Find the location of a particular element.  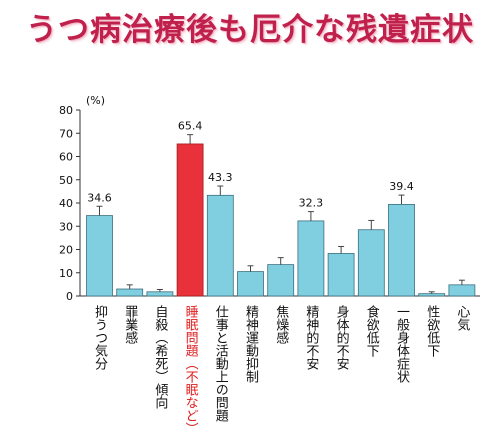

category-label: 食欲低下 is located at coordinates (372, 330).